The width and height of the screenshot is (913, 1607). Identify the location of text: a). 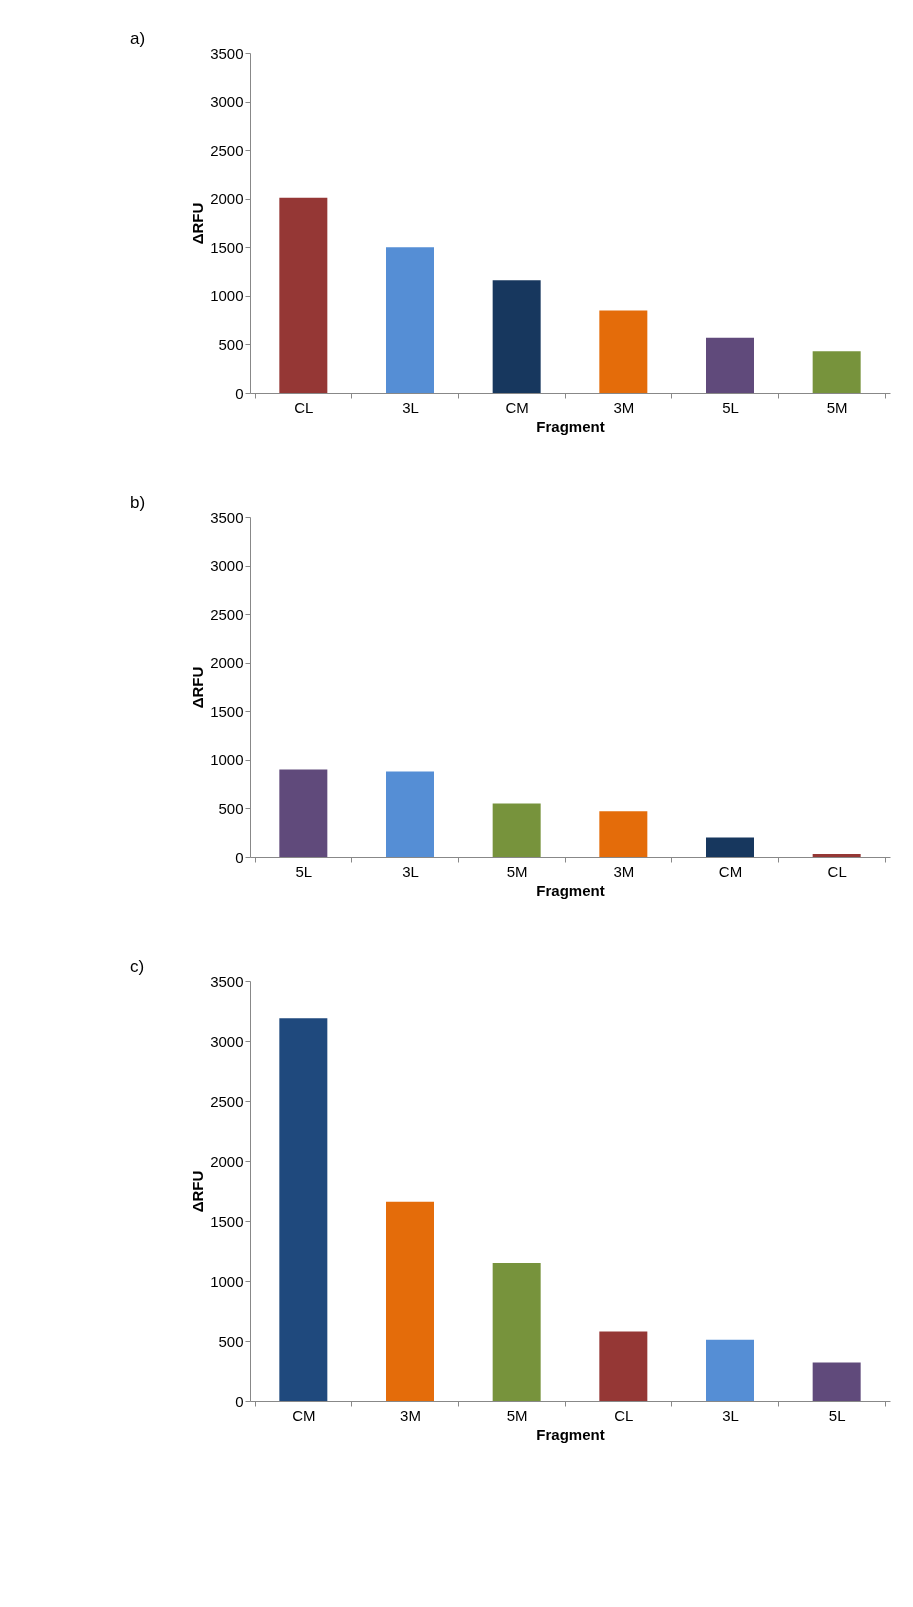
(138, 38).